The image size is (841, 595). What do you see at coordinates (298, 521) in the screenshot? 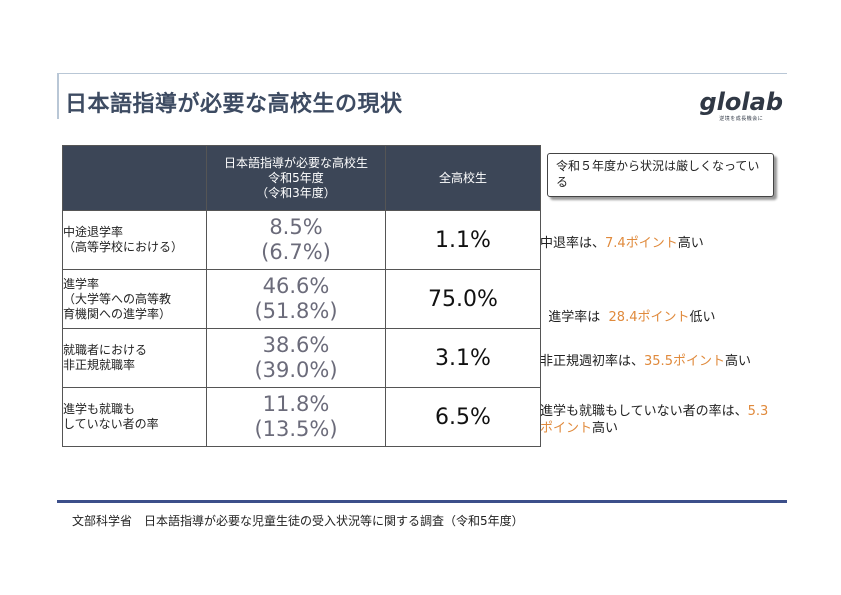
I see `source-footer: 文部科学省 日本語指導が必要な児童生徒の受入状況等に関する調査（令和5年度）` at bounding box center [298, 521].